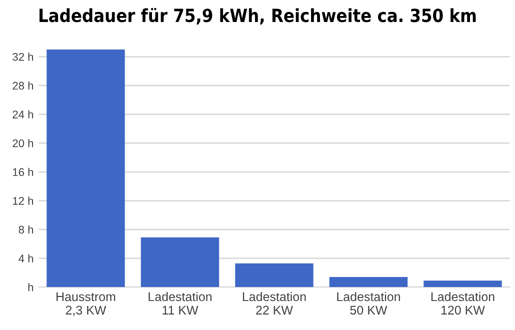  What do you see at coordinates (23, 56) in the screenshot?
I see `y-tick-label: 32 h` at bounding box center [23, 56].